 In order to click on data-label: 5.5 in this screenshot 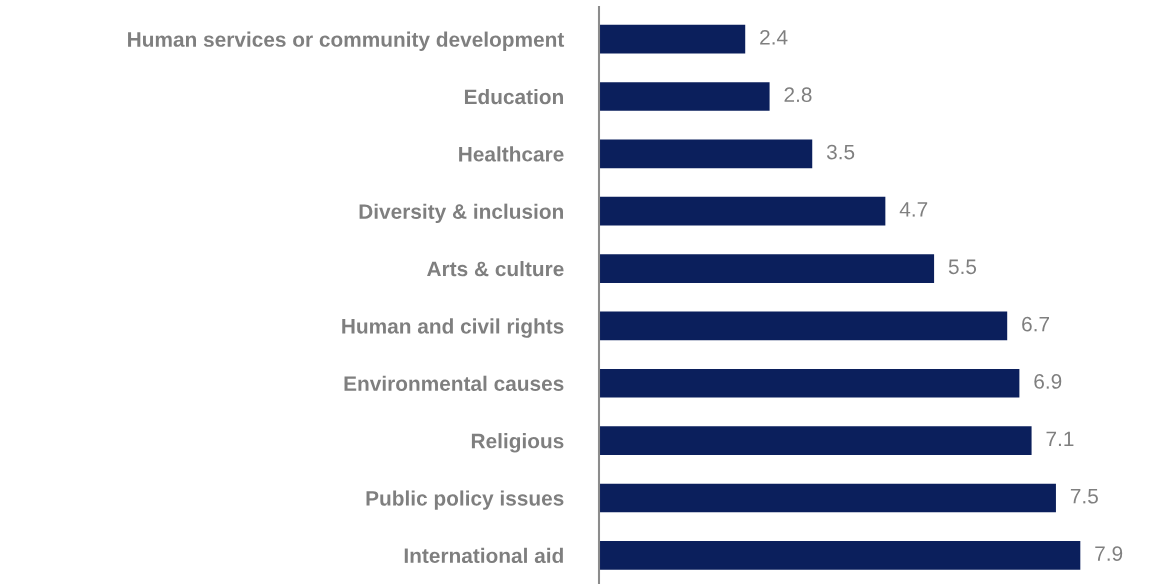, I will do `click(962, 267)`.